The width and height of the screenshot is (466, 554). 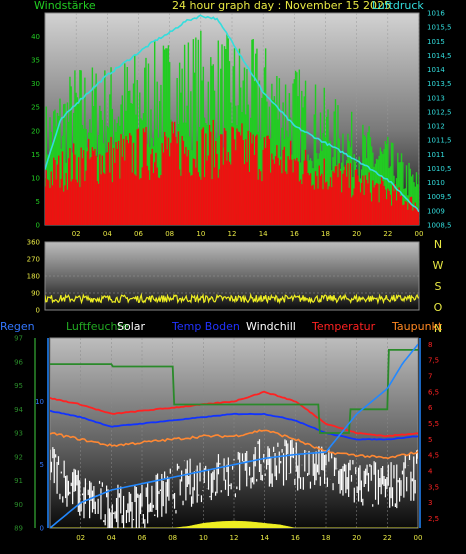 What do you see at coordinates (433, 432) in the screenshot?
I see `y-ticks-temperature: 2,5 3 3,5 4 4,5 5 5,5 6 6,5 7 7,5 8` at bounding box center [433, 432].